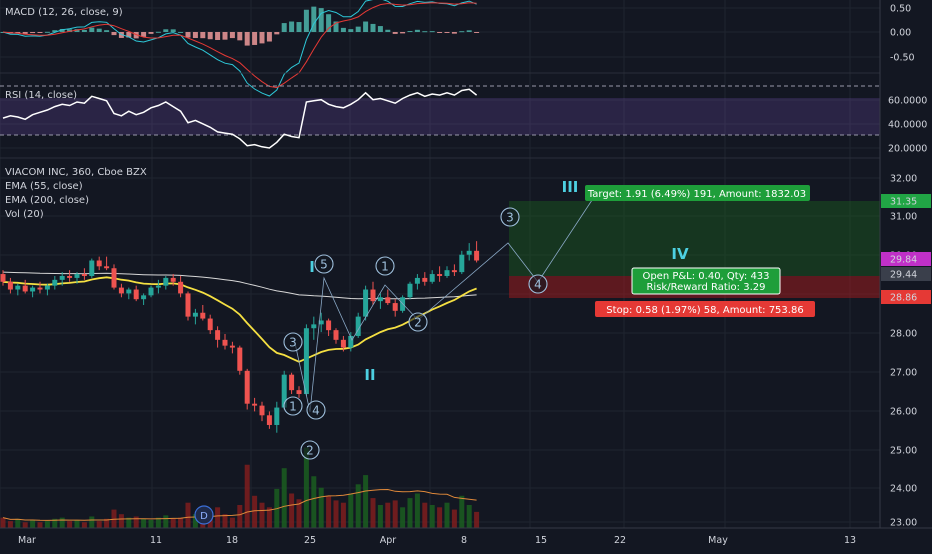 The width and height of the screenshot is (932, 554). What do you see at coordinates (64, 12) in the screenshot?
I see `macd-title: MACD (12, 26, close, 9)` at bounding box center [64, 12].